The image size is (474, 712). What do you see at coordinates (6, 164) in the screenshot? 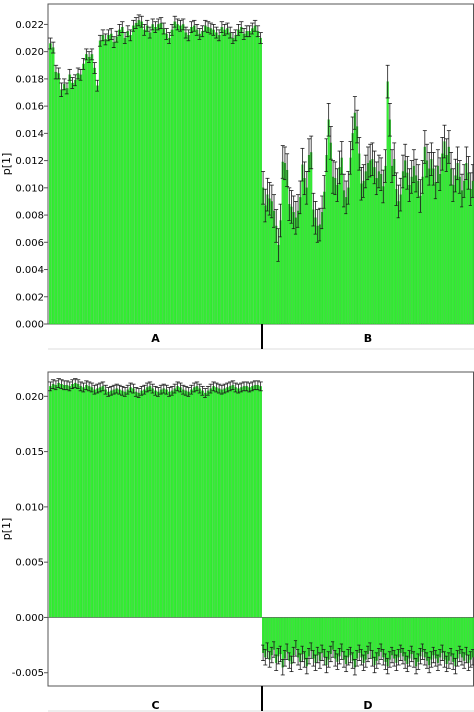
I see `y-axis-label: p[1]` at bounding box center [6, 164].